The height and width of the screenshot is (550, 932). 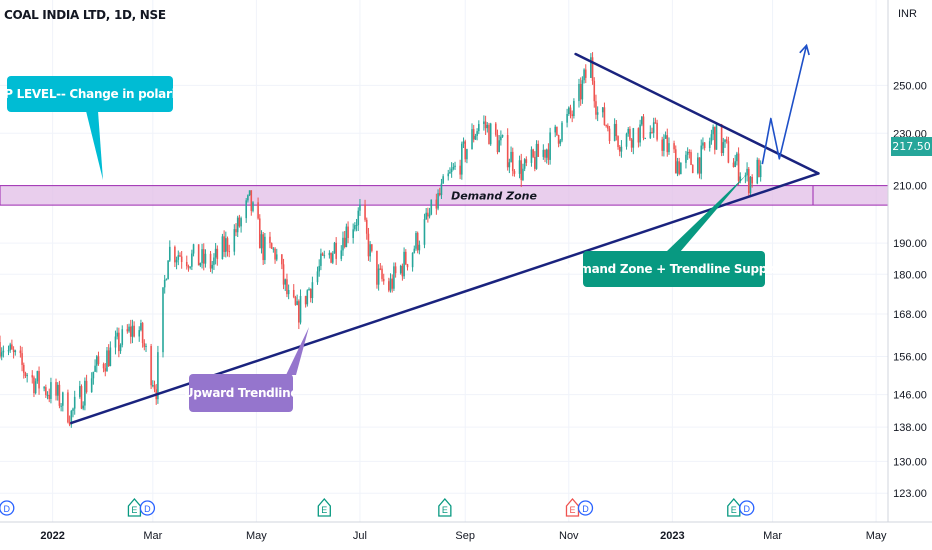 I want to click on chart-title: COAL INDIA LTD, 1D, NSE, so click(x=85, y=15).